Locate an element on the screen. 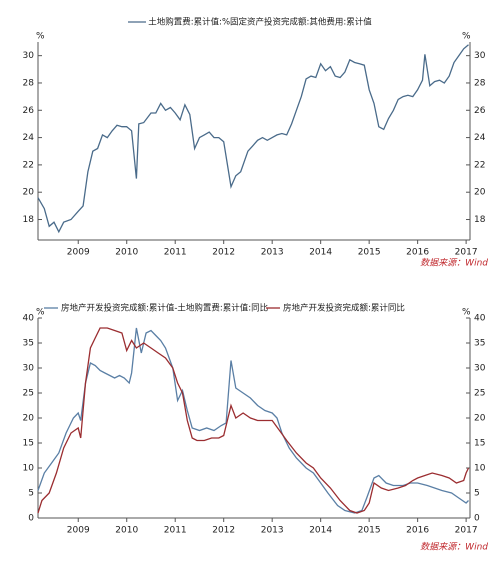  y-tick-label: 28 is located at coordinates (29, 83).